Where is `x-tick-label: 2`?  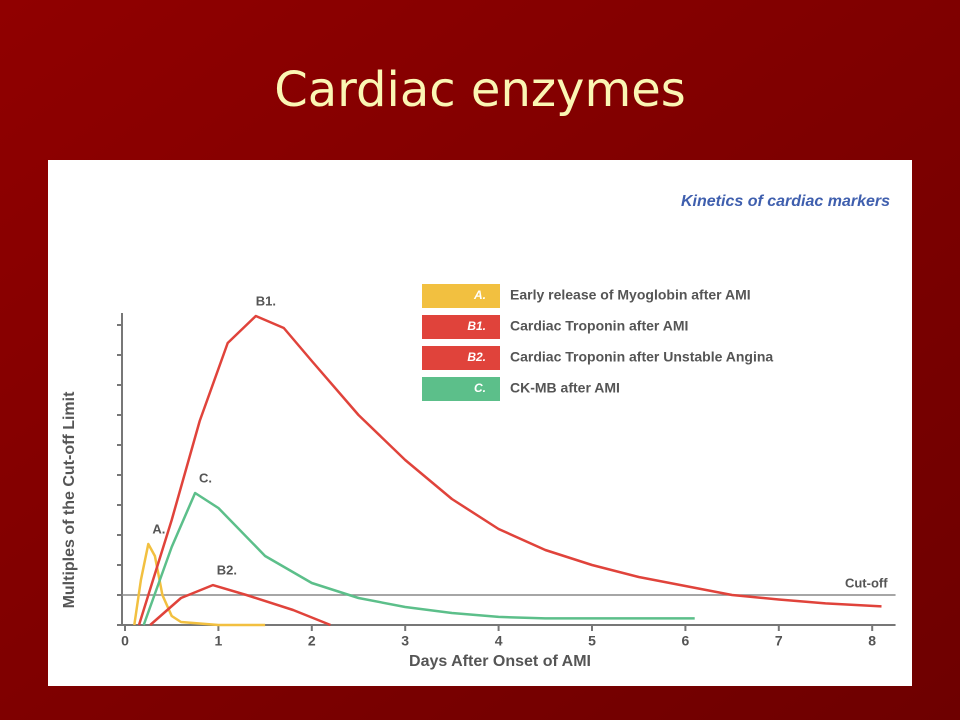
x-tick-label: 2 is located at coordinates (312, 641).